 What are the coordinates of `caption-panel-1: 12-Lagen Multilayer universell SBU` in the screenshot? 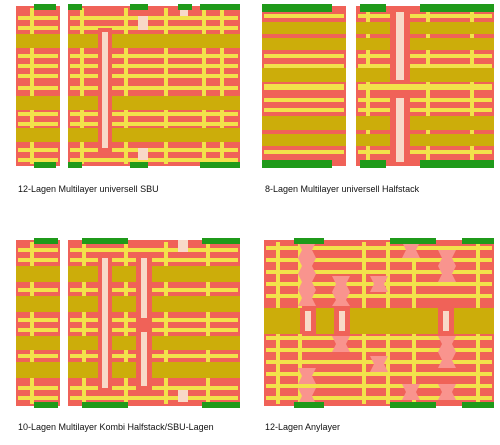 It's located at (88, 189).